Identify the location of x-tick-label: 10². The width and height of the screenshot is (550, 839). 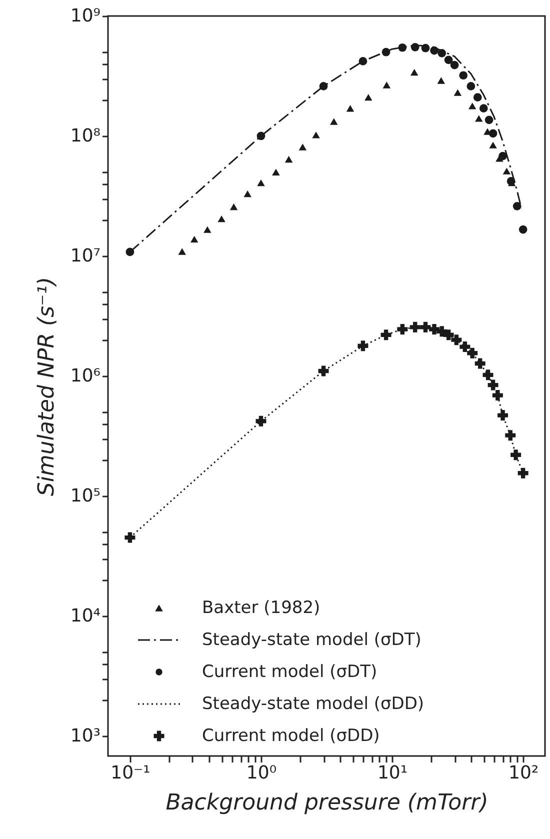
(523, 773).